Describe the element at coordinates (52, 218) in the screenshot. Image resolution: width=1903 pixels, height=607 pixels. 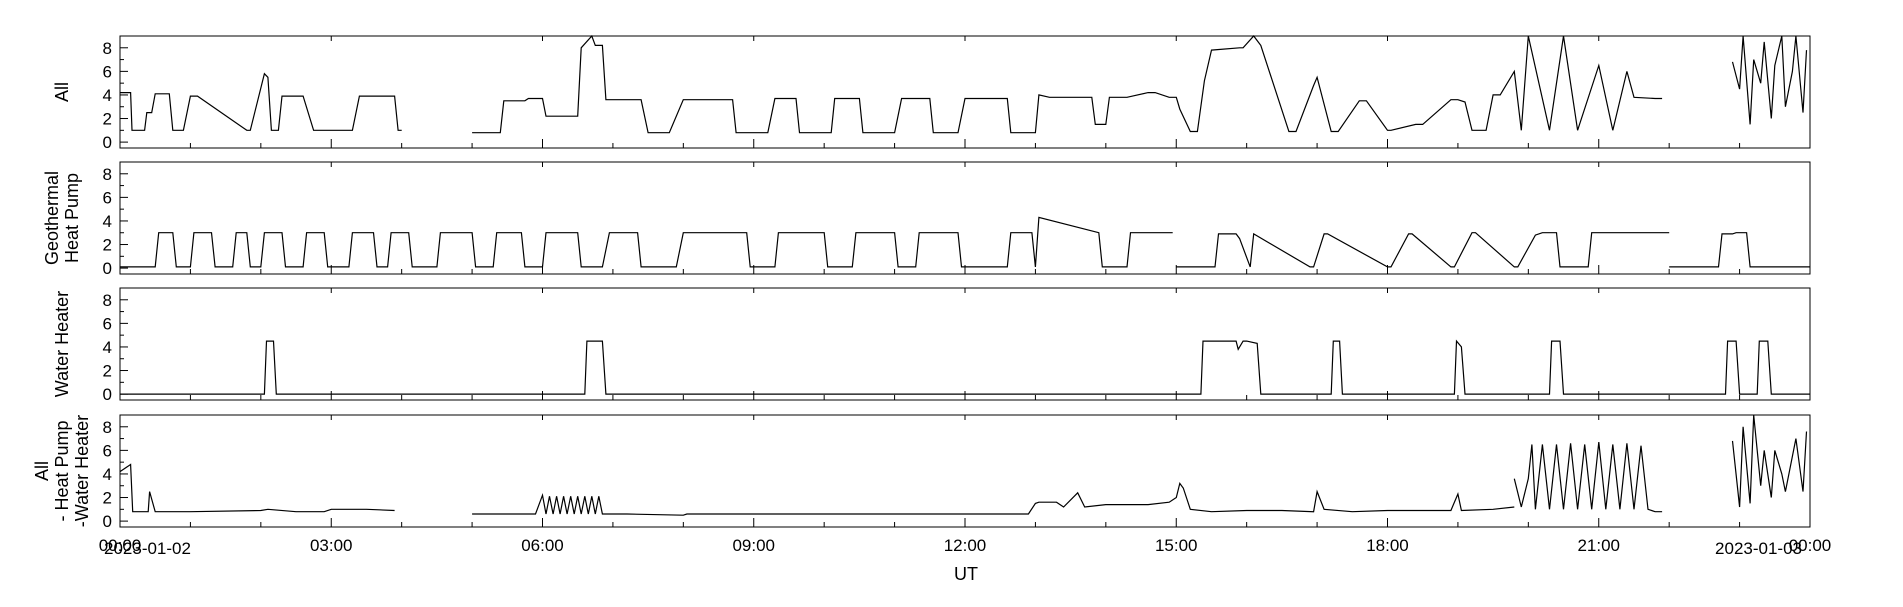
I see `y-axis-label: Geothermal` at that location.